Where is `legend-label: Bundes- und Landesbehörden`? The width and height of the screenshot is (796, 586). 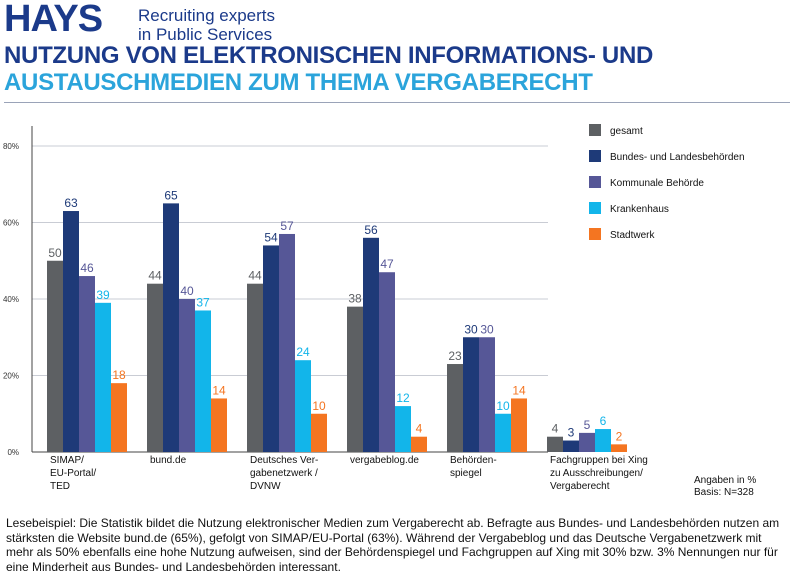
legend-label: Bundes- und Landesbehörden is located at coordinates (677, 157).